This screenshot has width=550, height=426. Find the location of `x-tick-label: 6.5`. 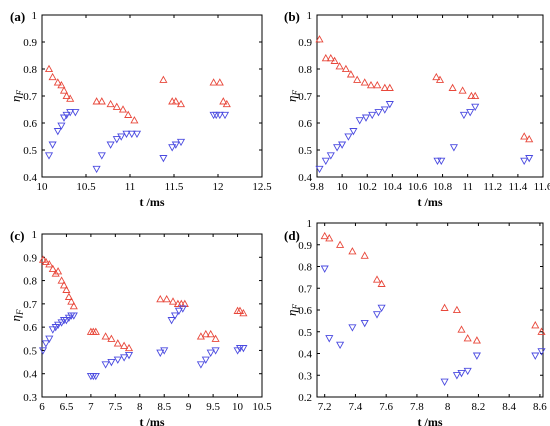

x-tick-label: 6.5 is located at coordinates (67, 407).